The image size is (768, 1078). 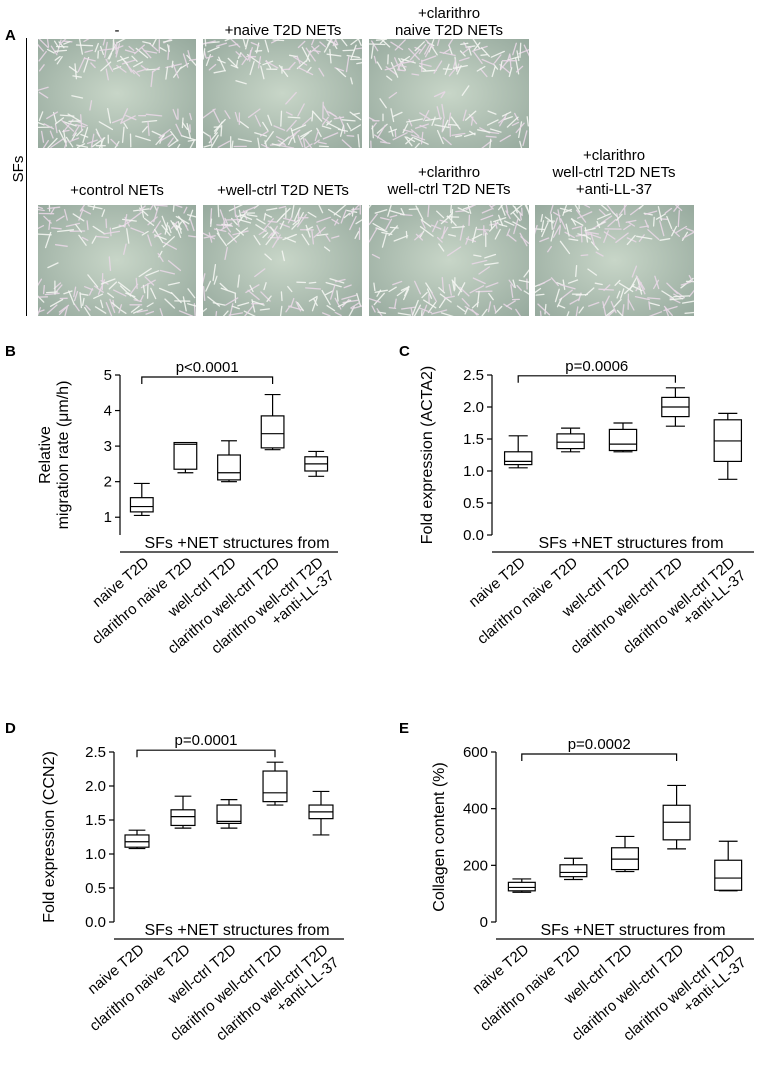 I want to click on chart-d-sig-label: p=0.0001, so click(x=206, y=740).